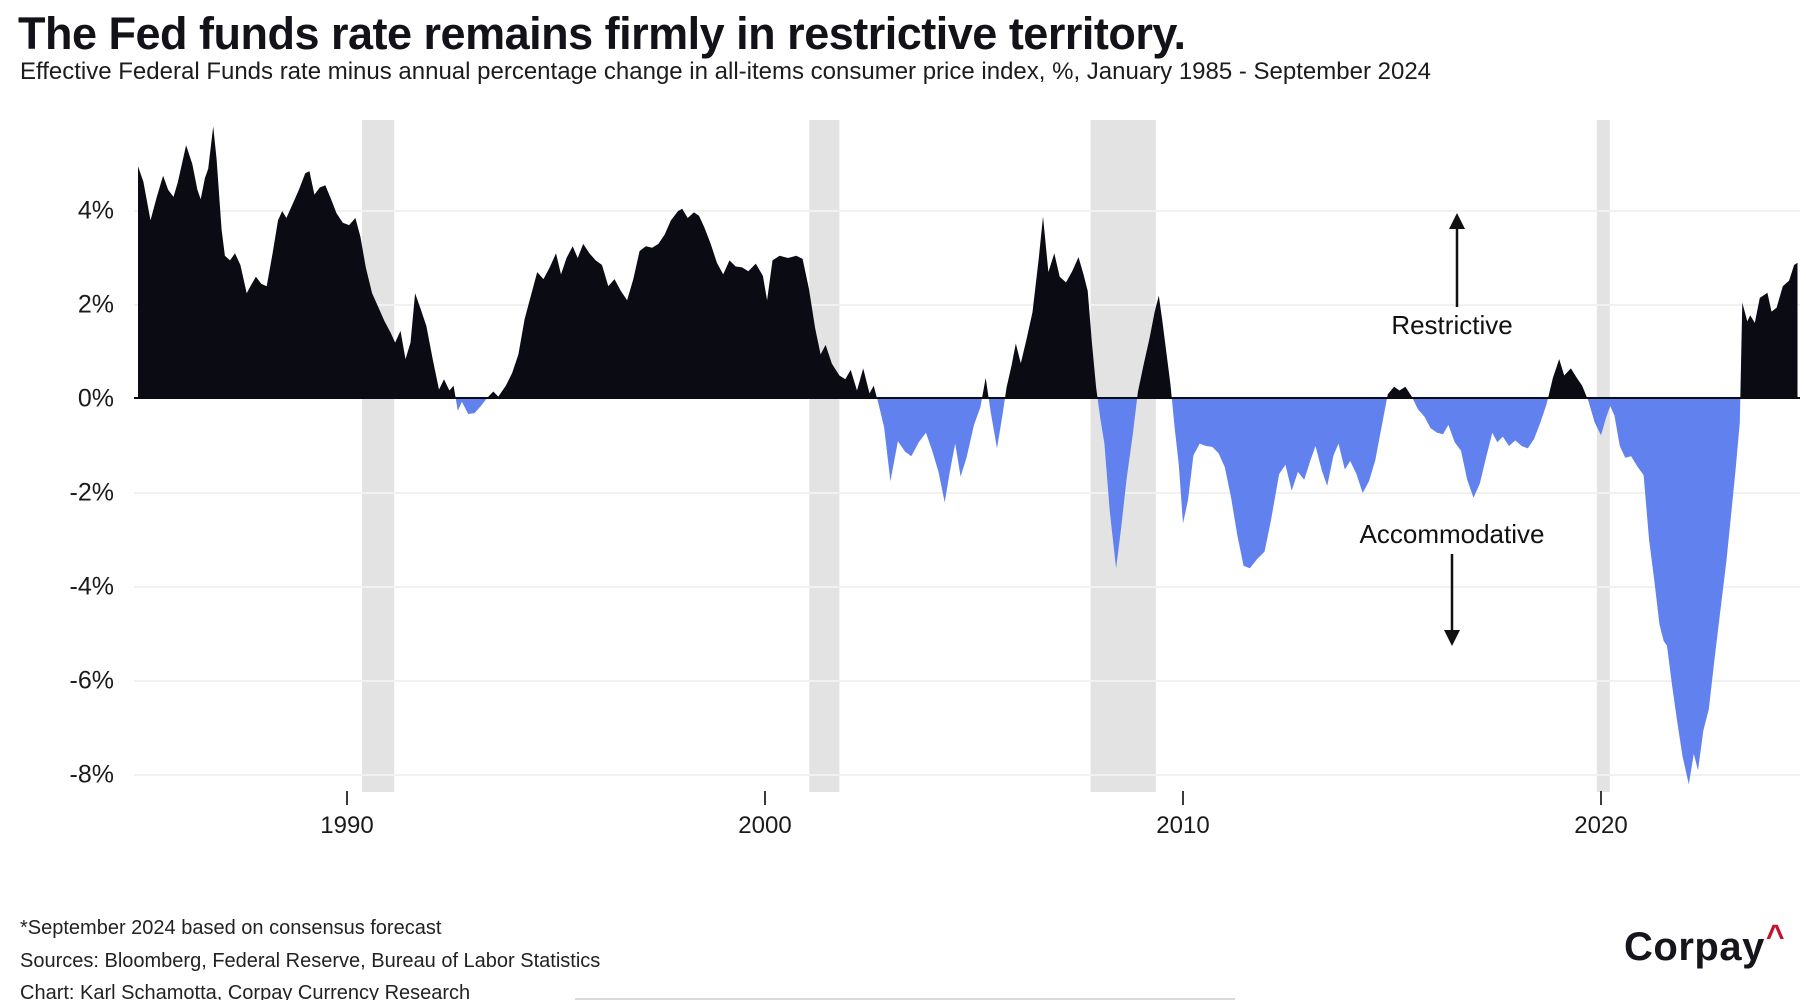  Describe the element at coordinates (95, 398) in the screenshot. I see `y-axis-label: 0%` at that location.